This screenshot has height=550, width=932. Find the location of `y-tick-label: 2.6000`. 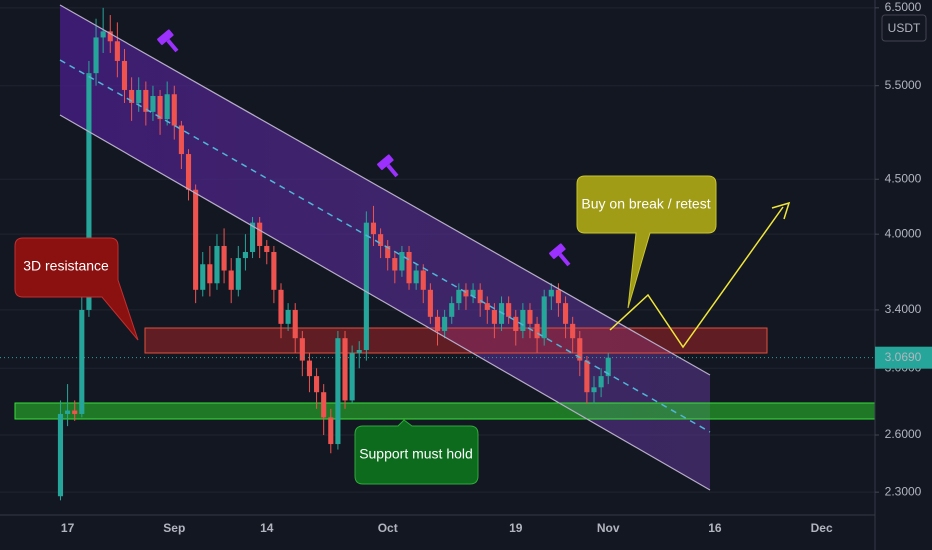

y-tick-label: 2.6000 is located at coordinates (903, 434).